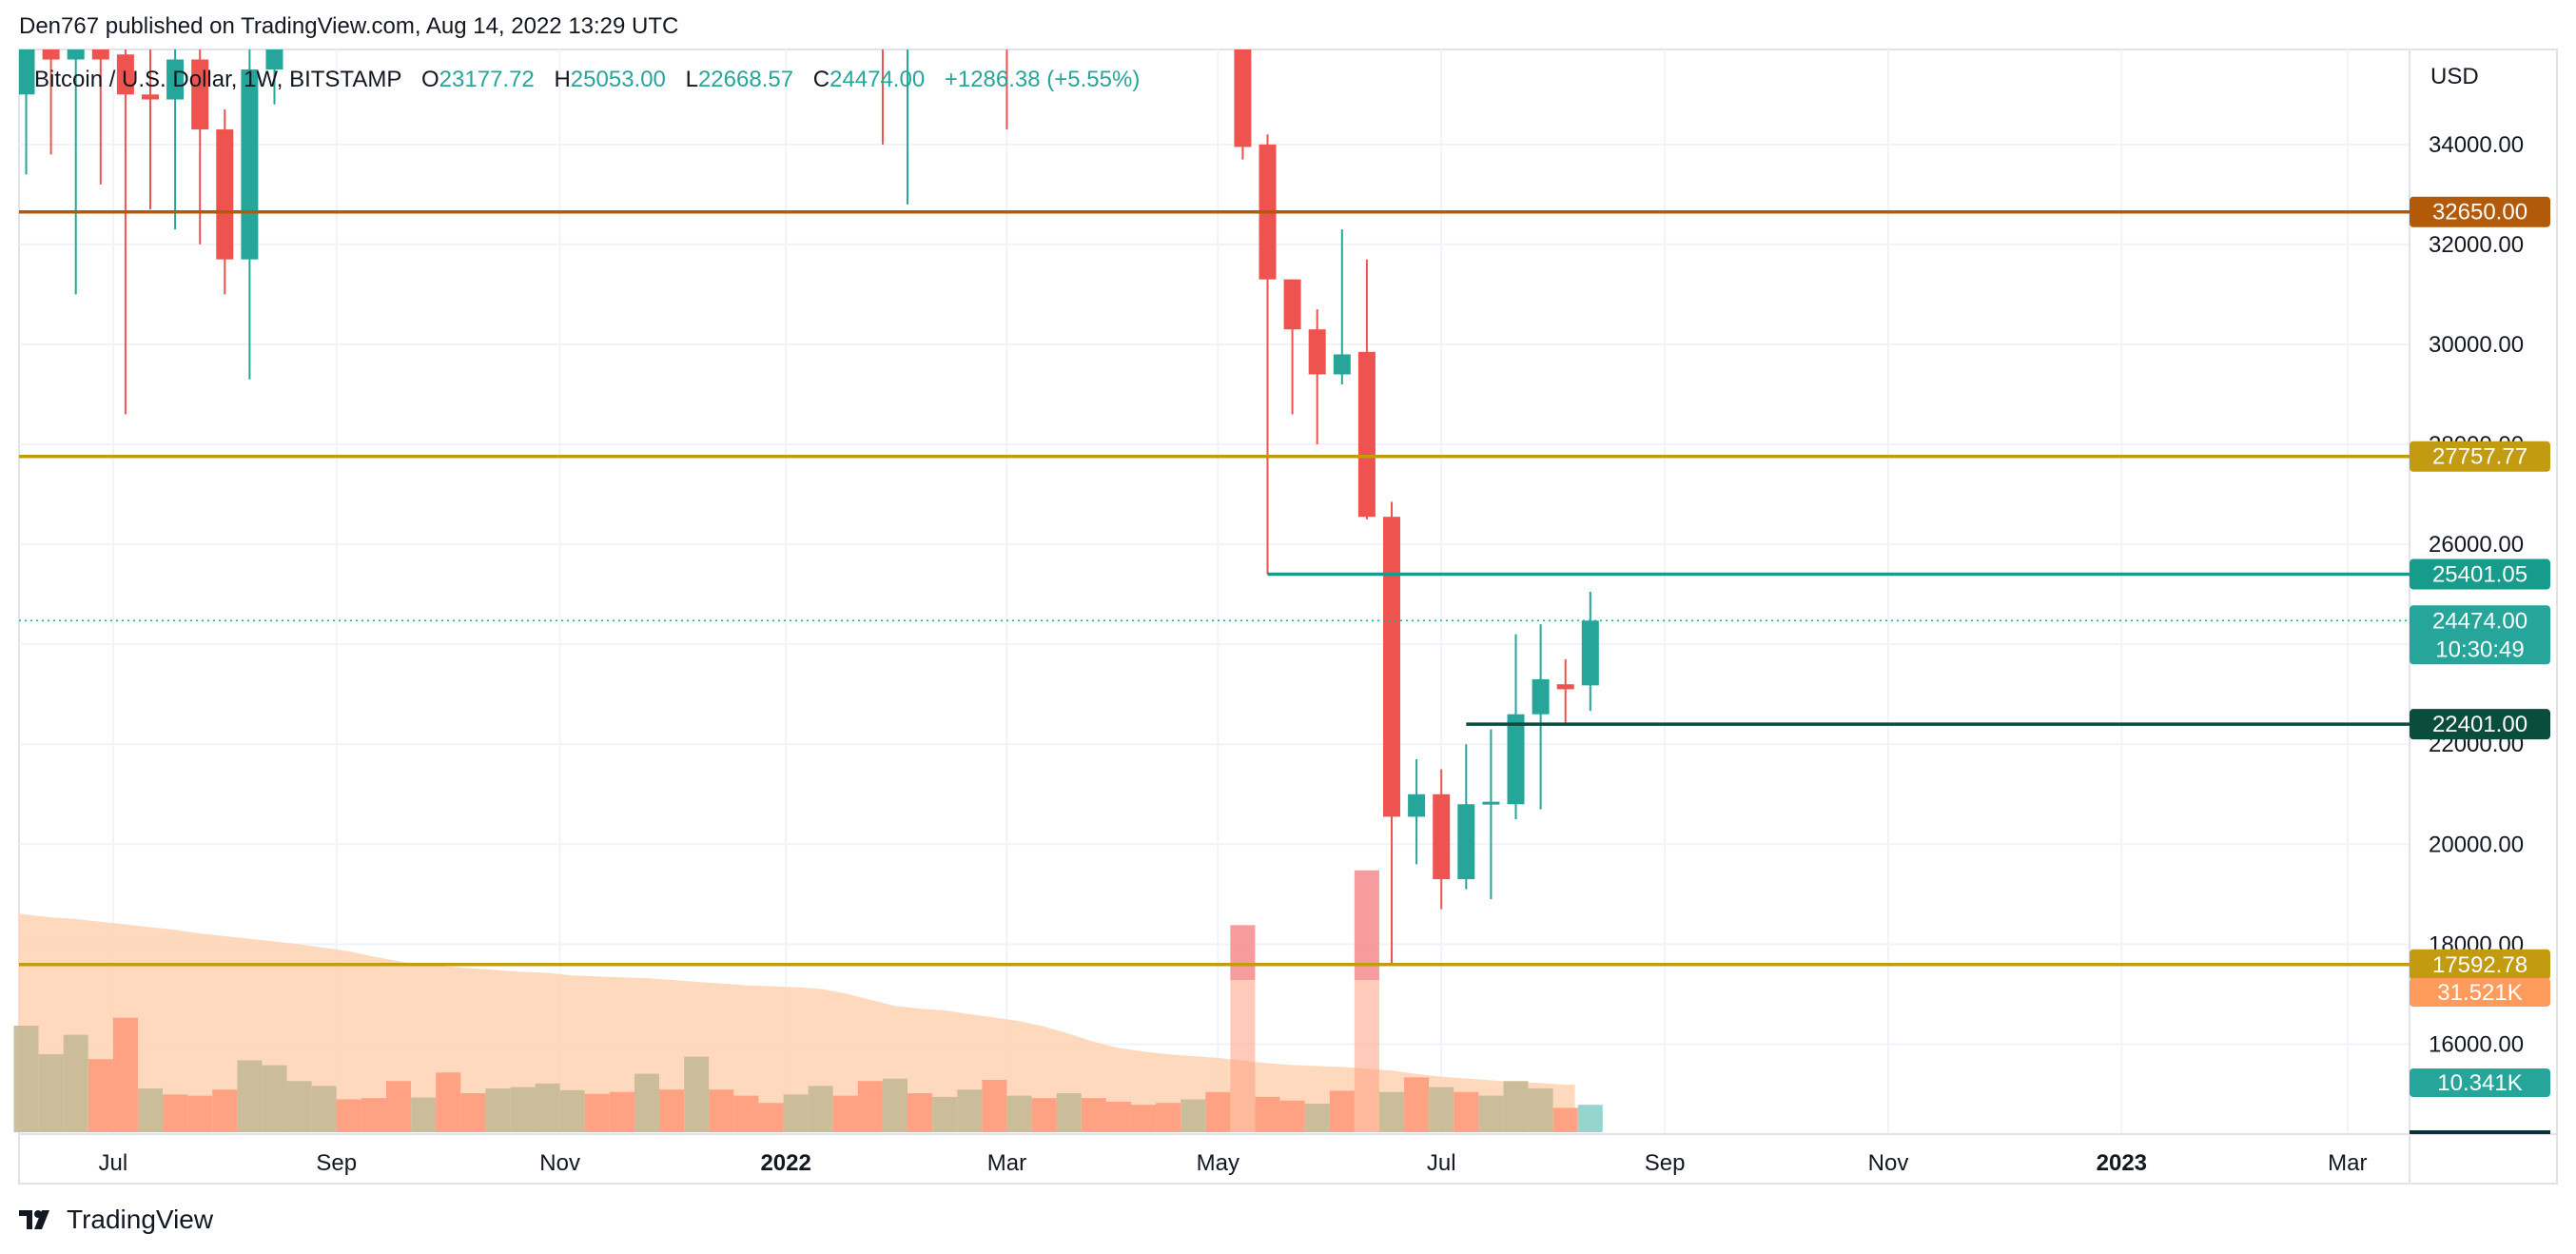 Image resolution: width=2576 pixels, height=1254 pixels. I want to click on close-value: 24474.00, so click(878, 79).